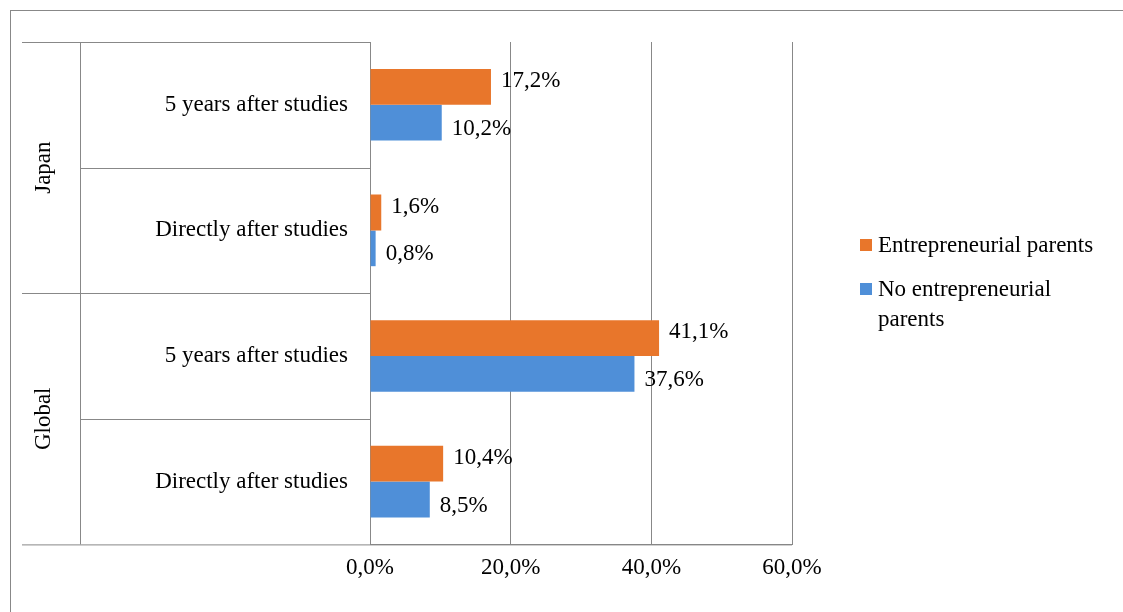 This screenshot has height=612, width=1123. Describe the element at coordinates (483, 456) in the screenshot. I see `data-label: 10,4%` at that location.